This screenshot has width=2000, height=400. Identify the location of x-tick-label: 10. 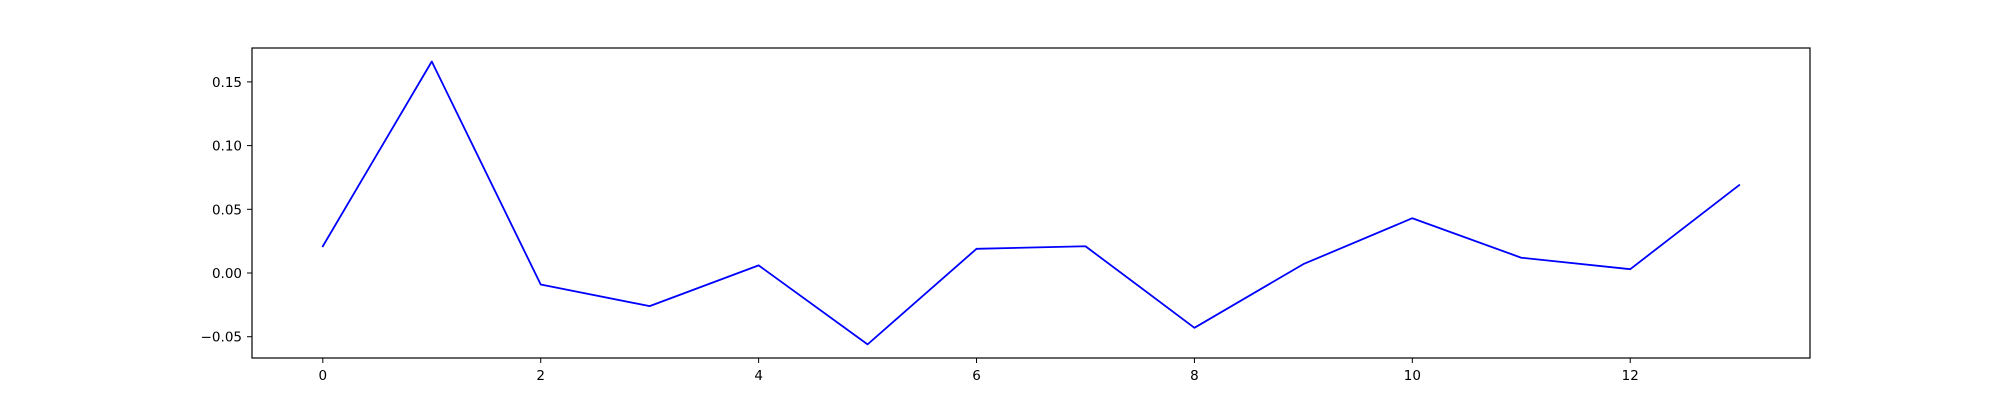
(1412, 376).